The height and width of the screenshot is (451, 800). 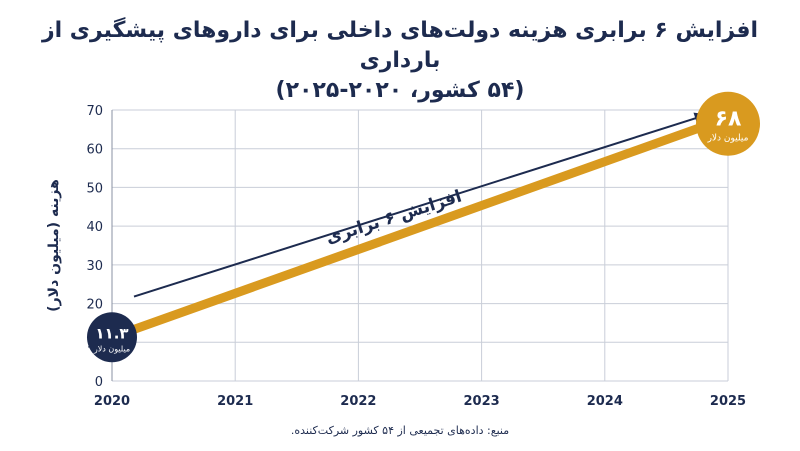 What do you see at coordinates (112, 401) in the screenshot?
I see `x-tick-label: 2020` at bounding box center [112, 401].